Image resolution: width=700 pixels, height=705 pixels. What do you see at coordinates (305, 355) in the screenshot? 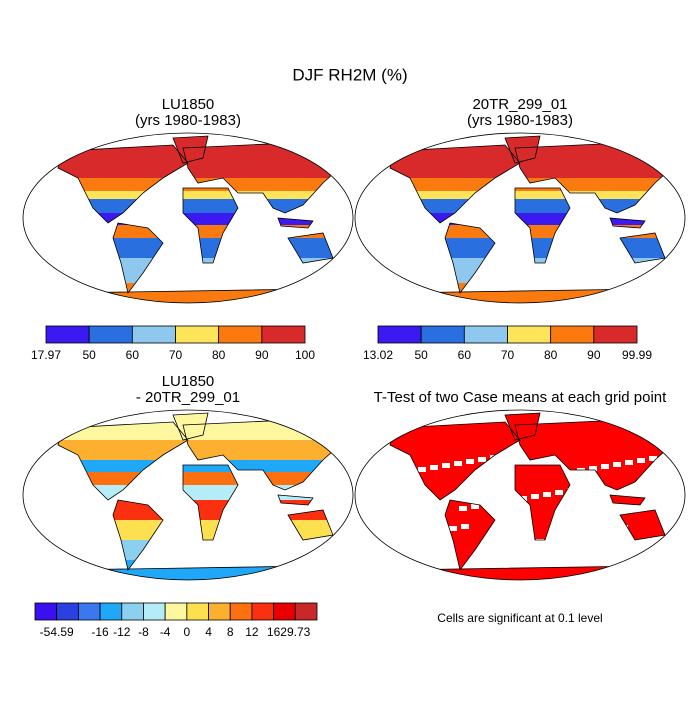
I see `colorbar-label: 100` at bounding box center [305, 355].